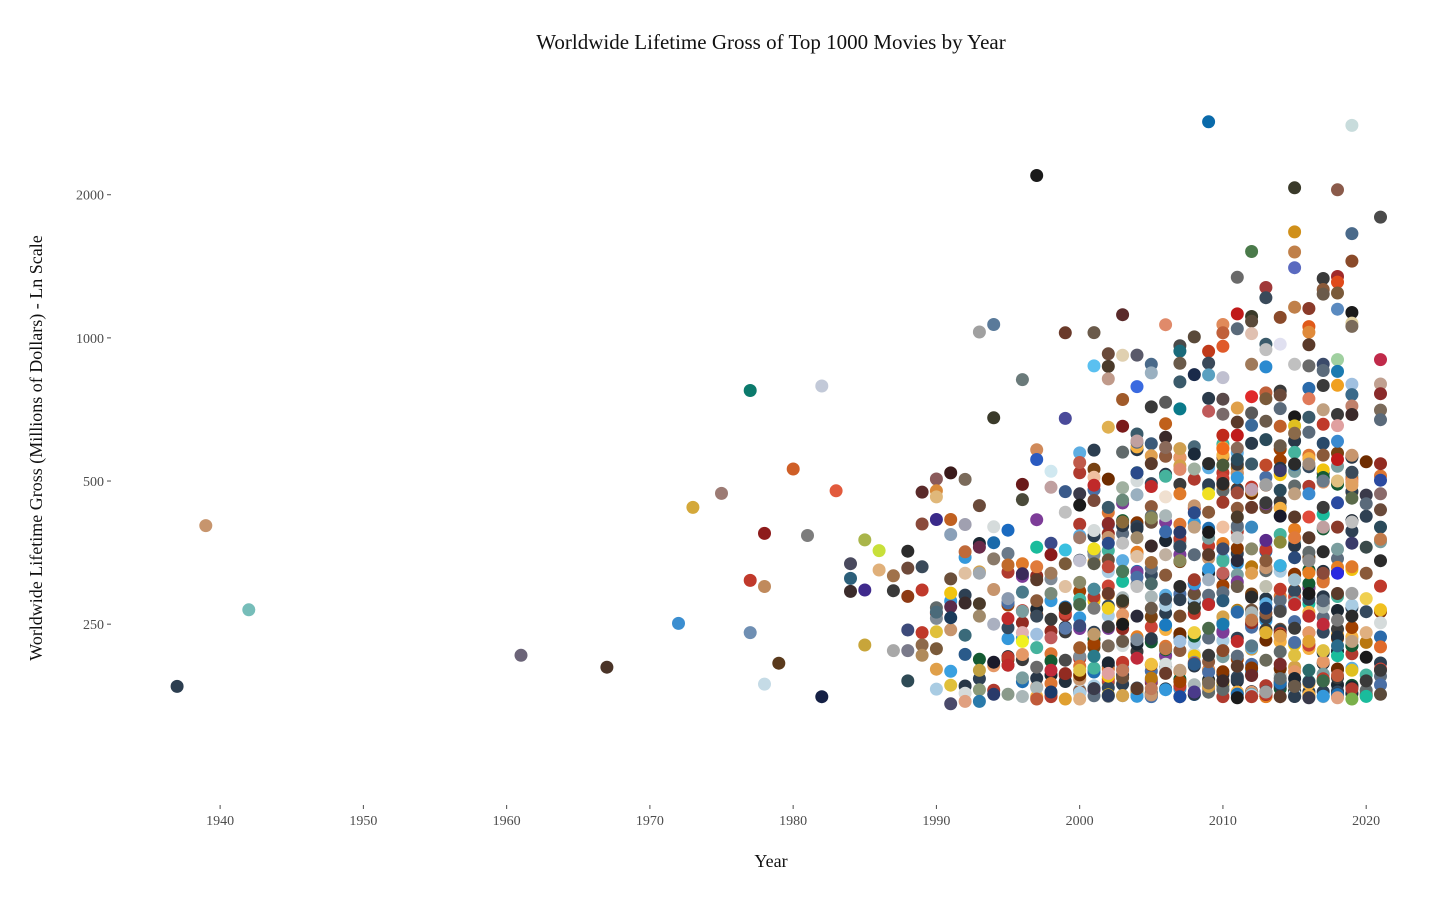  I want to click on x-tick-label: 1940, so click(220, 821).